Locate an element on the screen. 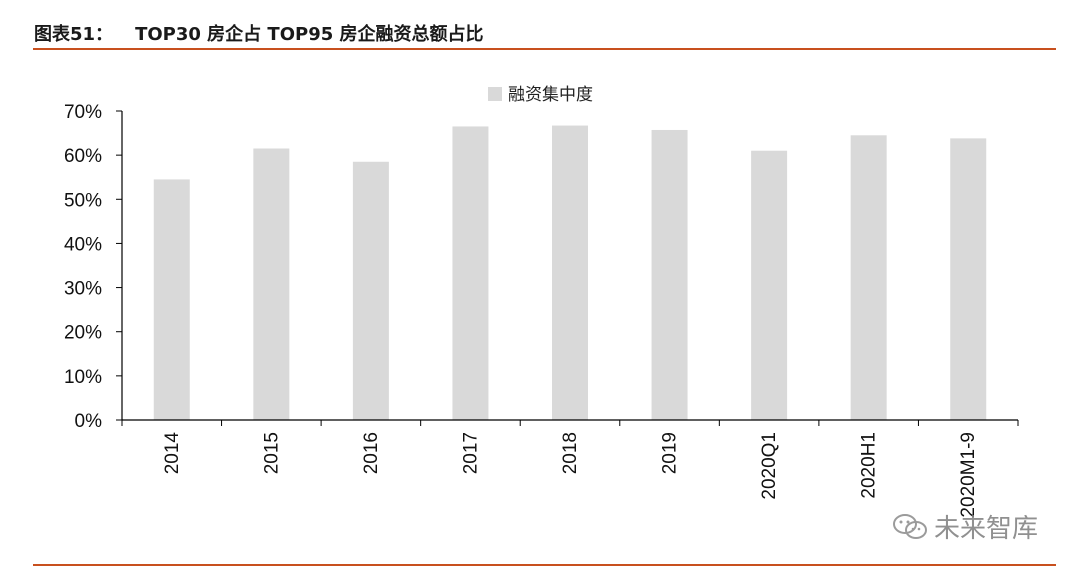  figure-title: TOP30 房企占 TOP95 房企融资总额占比 is located at coordinates (309, 34).